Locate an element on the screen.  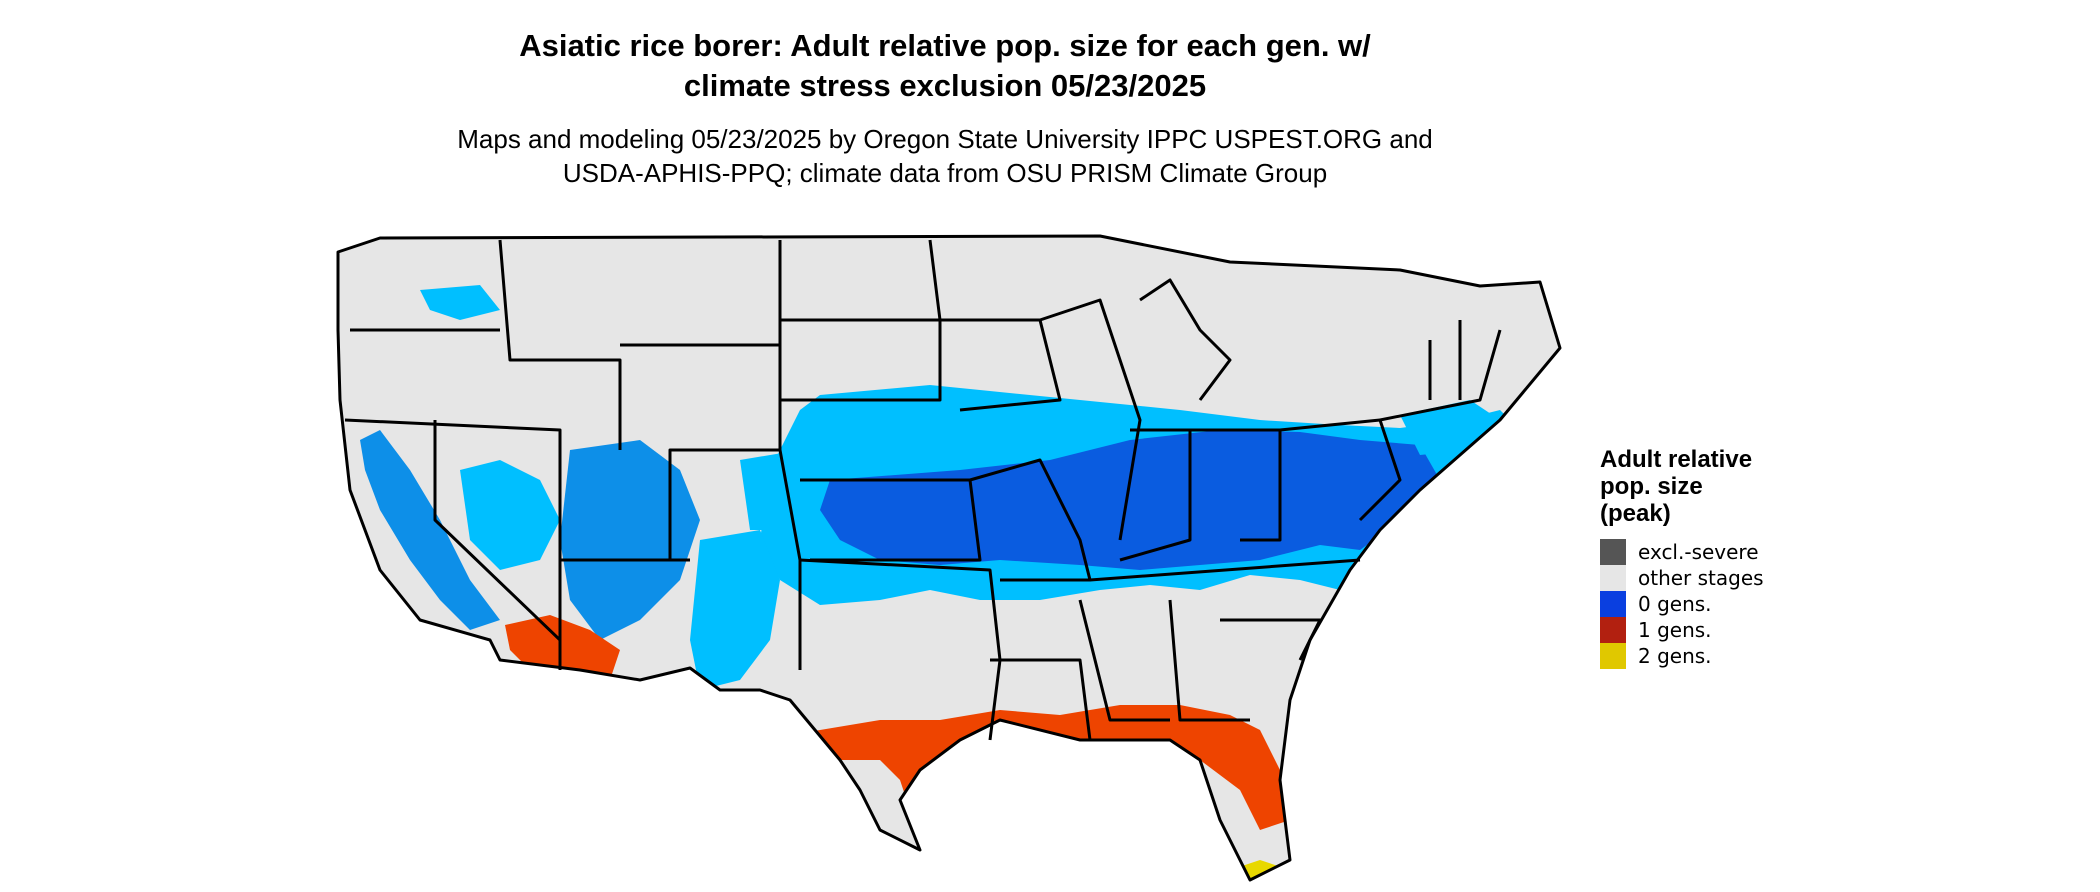
legend-swatch-excl-severe is located at coordinates (1613, 552).